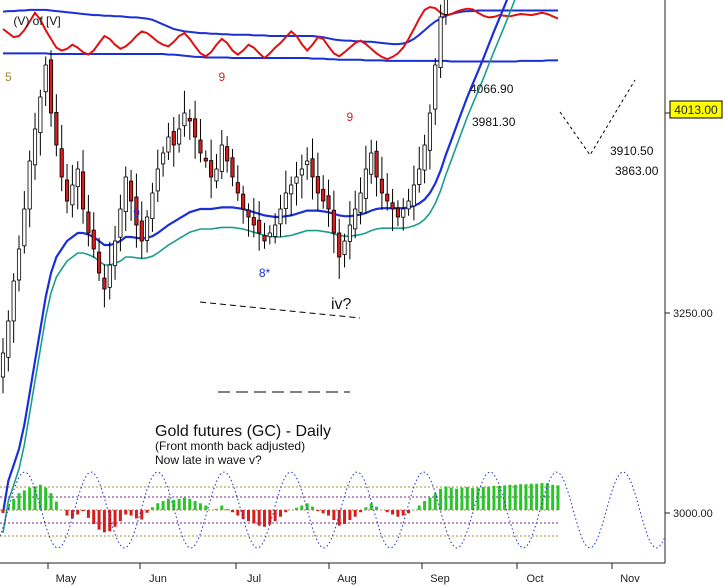 This screenshot has width=725, height=587. I want to click on current-price-tag: 4013.00, so click(696, 110).